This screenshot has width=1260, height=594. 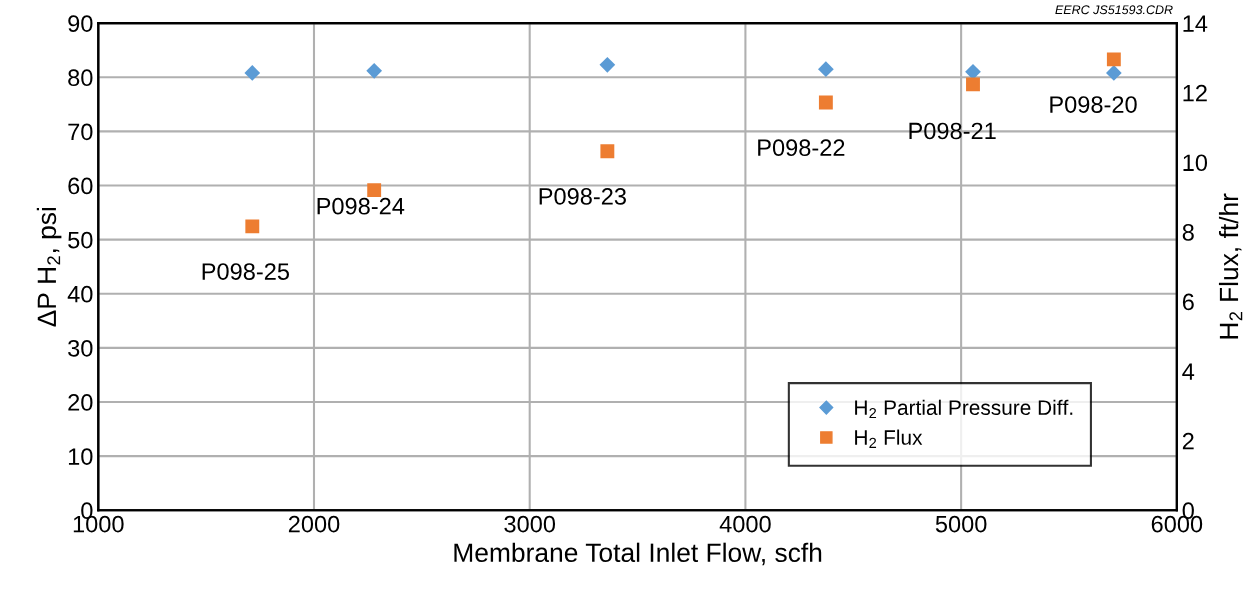 What do you see at coordinates (80, 78) in the screenshot?
I see `y-tick-label: 80` at bounding box center [80, 78].